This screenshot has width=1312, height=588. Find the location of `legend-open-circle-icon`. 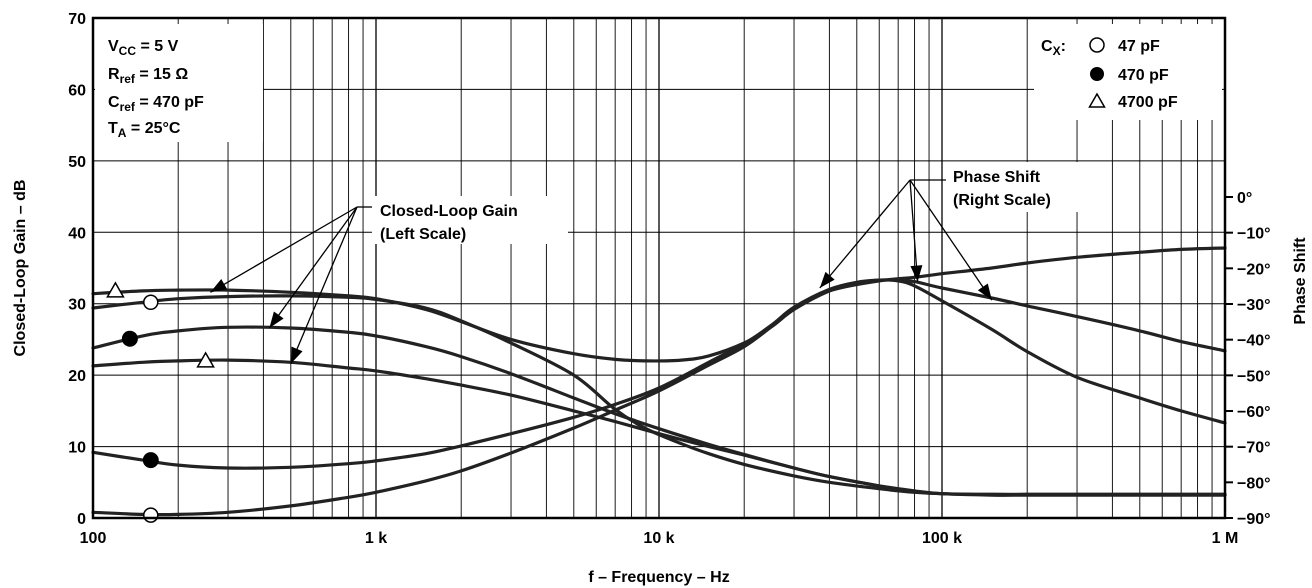

legend-open-circle-icon is located at coordinates (1097, 45).